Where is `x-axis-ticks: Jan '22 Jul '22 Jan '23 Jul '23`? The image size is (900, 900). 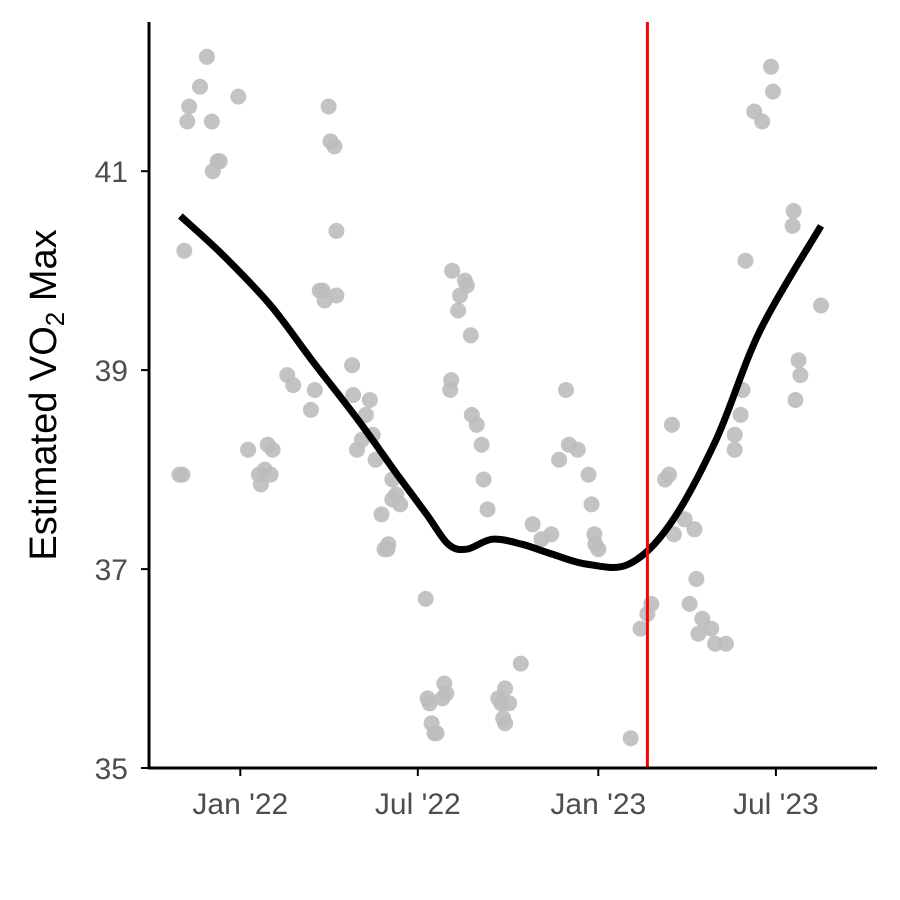
x-axis-ticks: Jan '22 Jul '22 Jan '23 Jul '23 is located at coordinates (505, 794).